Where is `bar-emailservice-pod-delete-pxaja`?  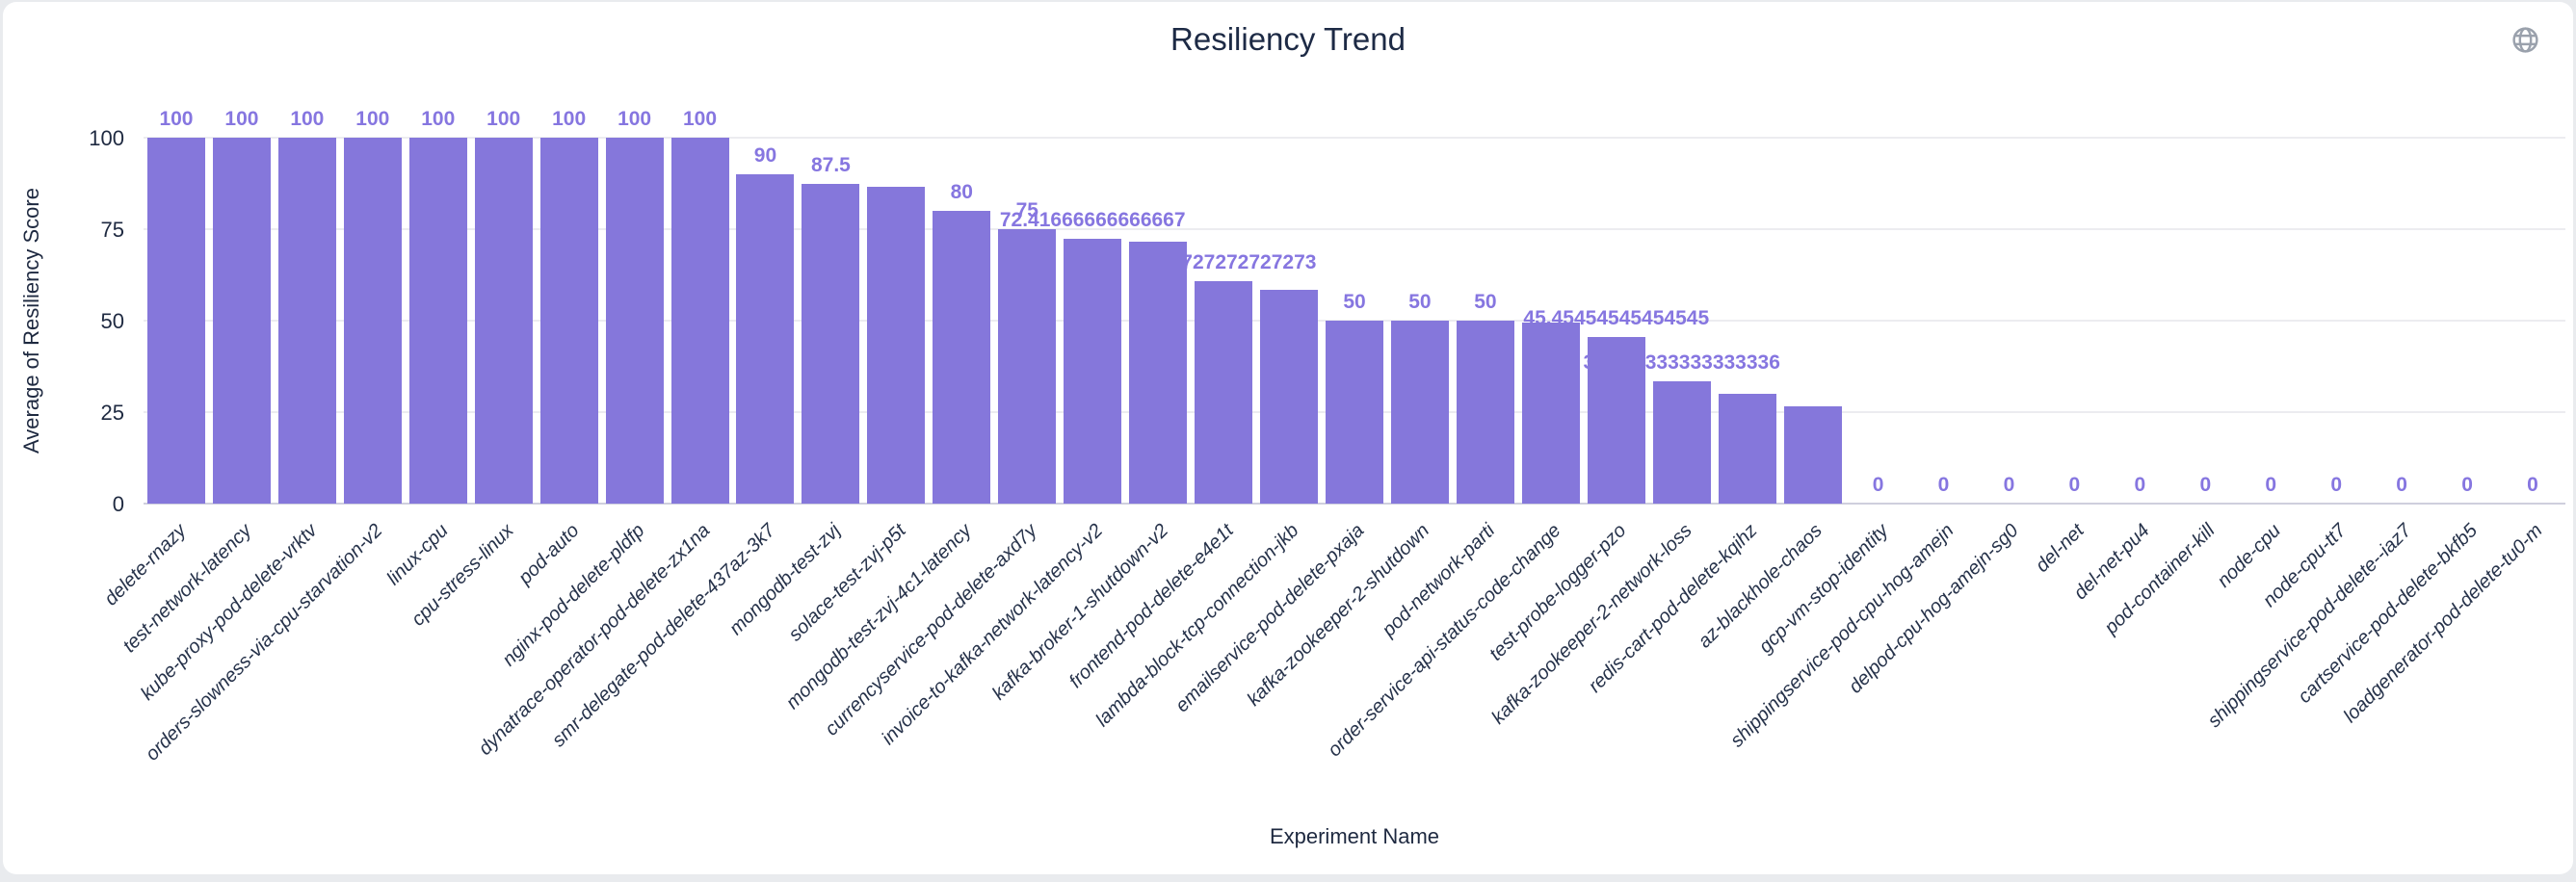 bar-emailservice-pod-delete-pxaja is located at coordinates (1355, 412).